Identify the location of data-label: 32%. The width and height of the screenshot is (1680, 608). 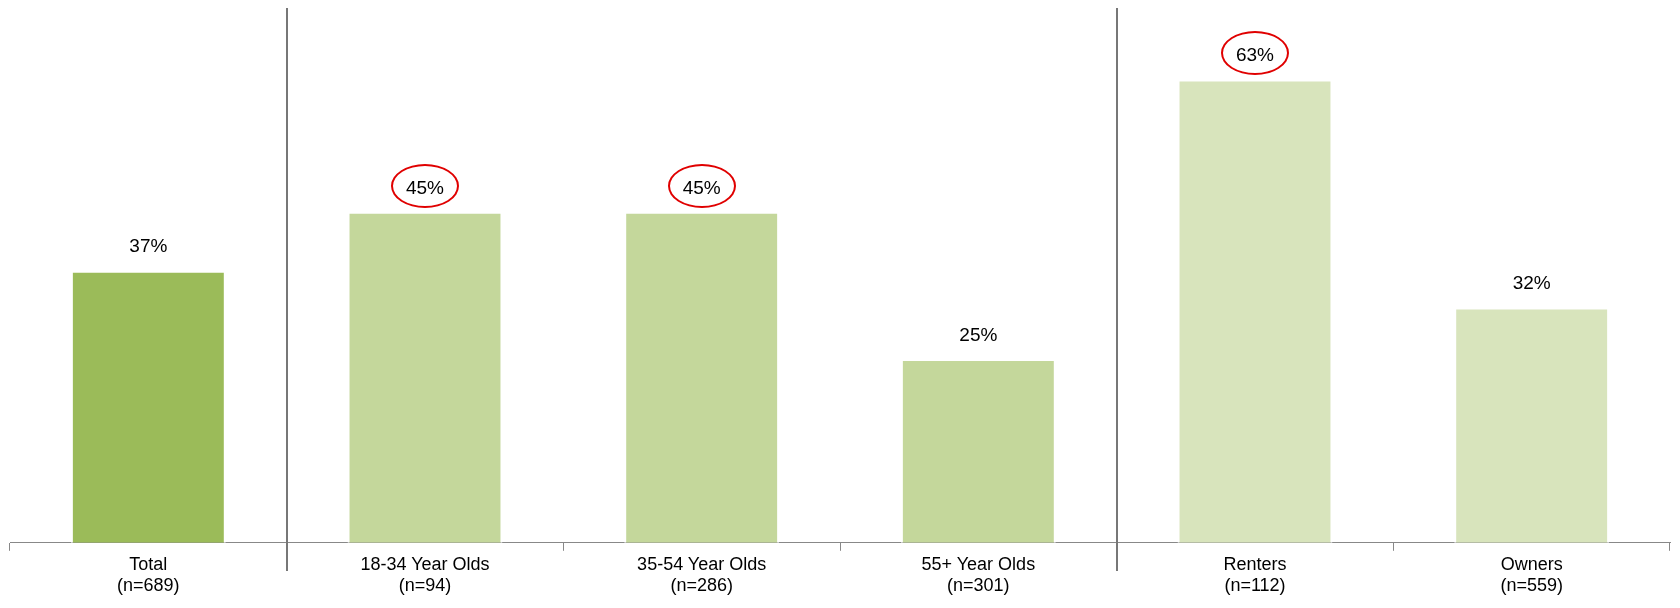
(1531, 283).